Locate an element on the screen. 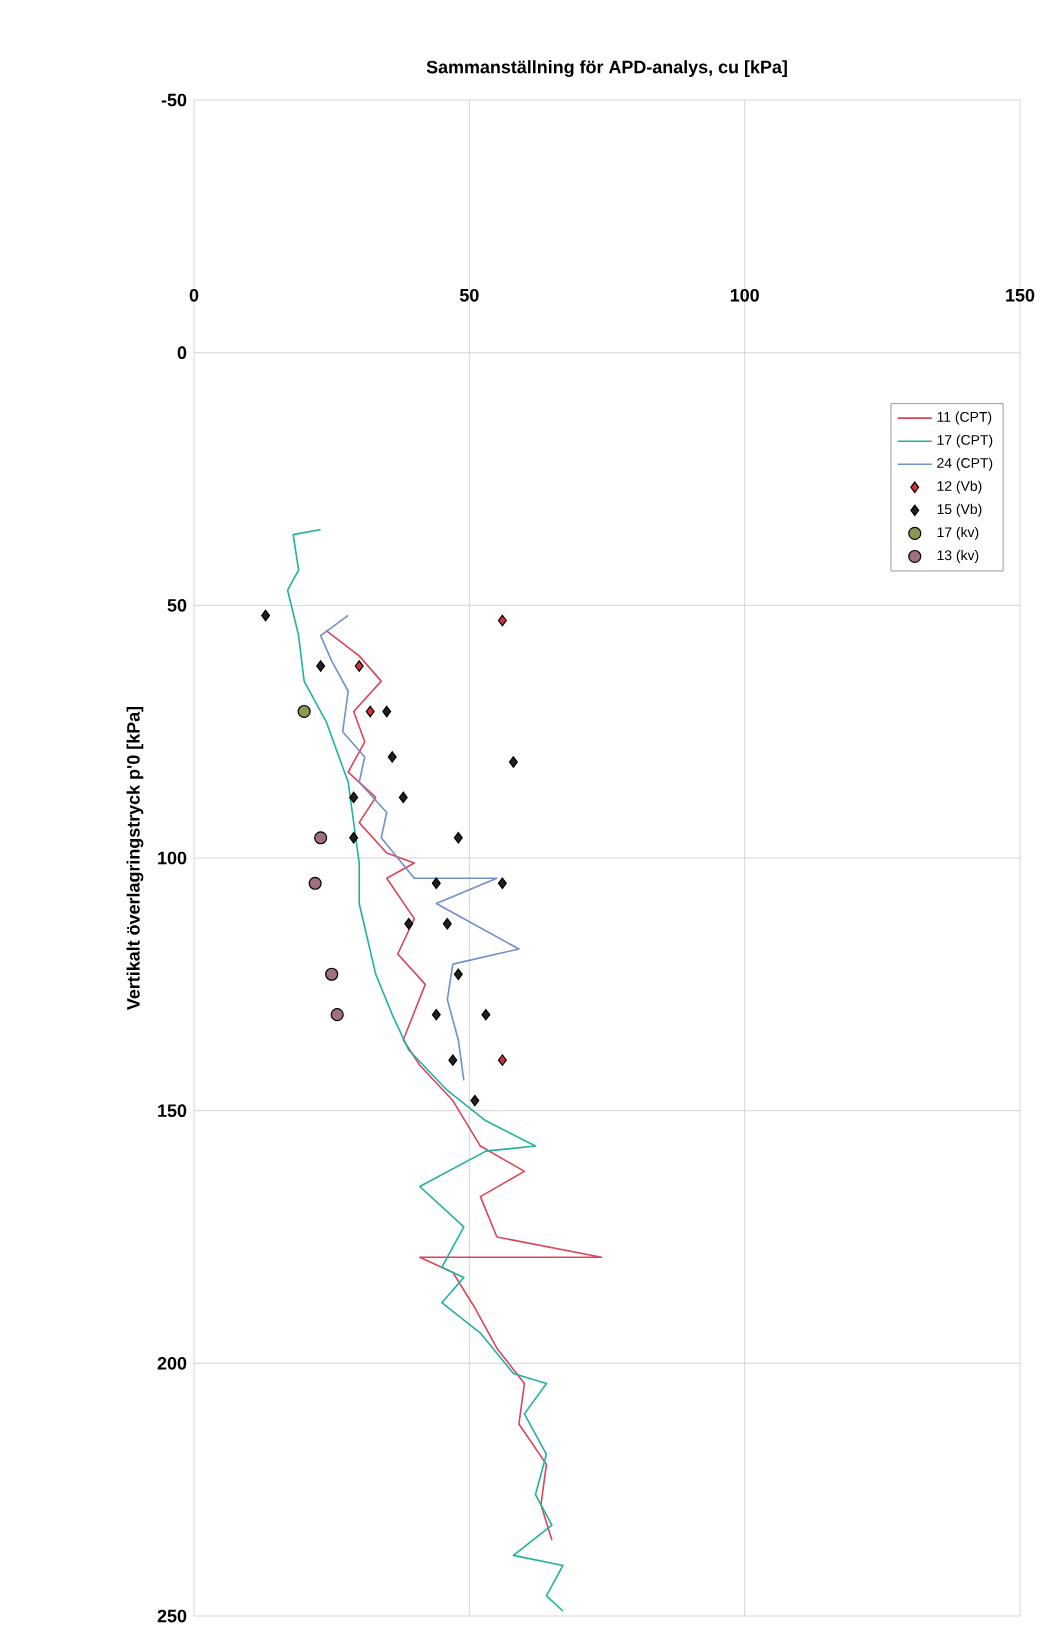 This screenshot has height=1644, width=1048. y-tick-label: 50 is located at coordinates (177, 605).